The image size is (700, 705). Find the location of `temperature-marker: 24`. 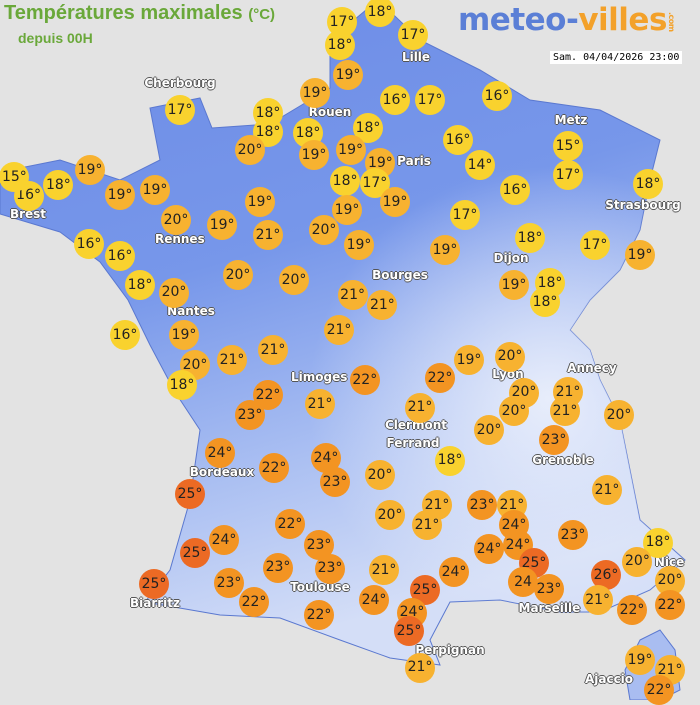

temperature-marker: 24 is located at coordinates (523, 582).